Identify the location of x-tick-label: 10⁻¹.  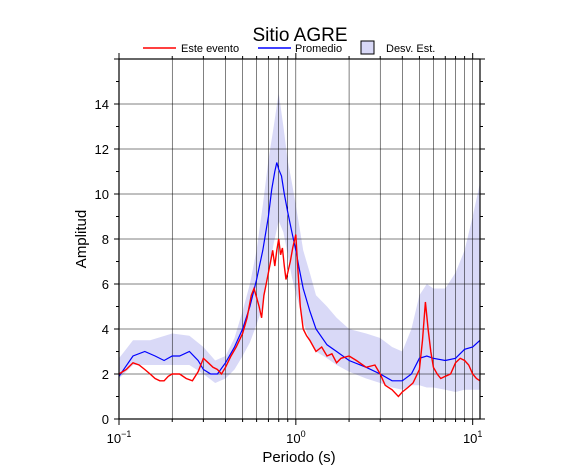
(119, 437).